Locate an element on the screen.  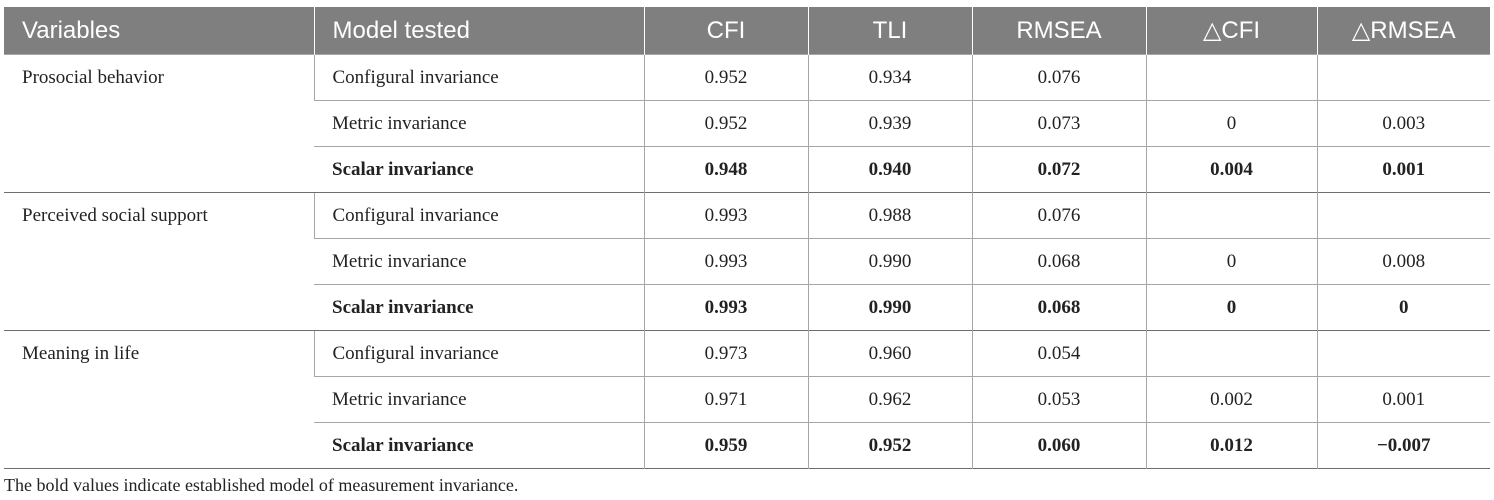
rmsea-cell: 0.073 is located at coordinates (1058, 123).